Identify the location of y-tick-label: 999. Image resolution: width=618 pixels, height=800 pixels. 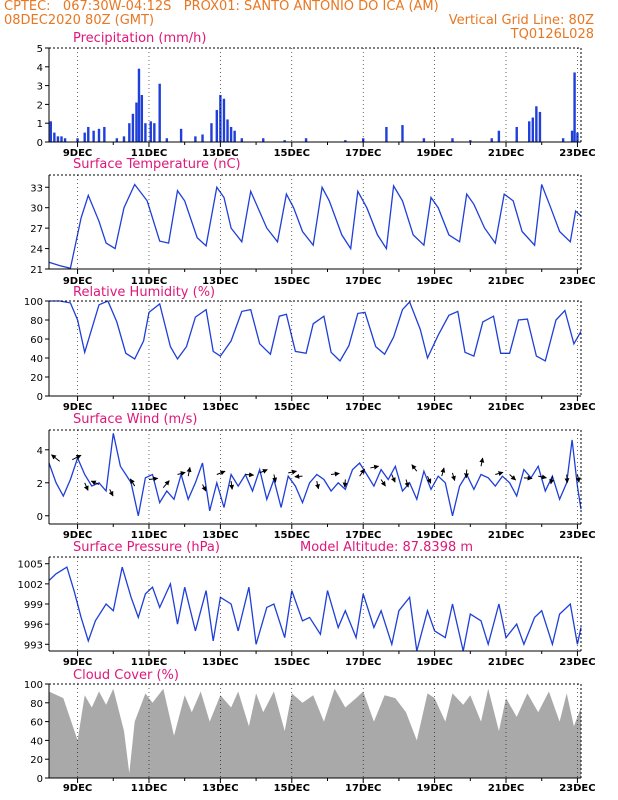
(33, 605).